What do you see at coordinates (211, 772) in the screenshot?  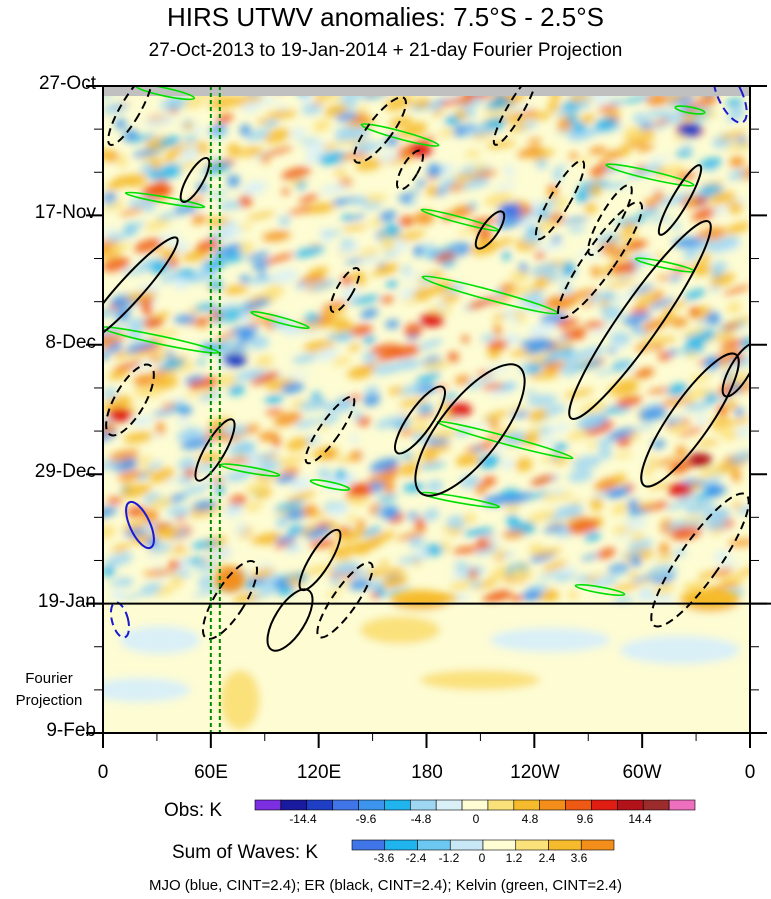 I see `x-tick-label: 60E` at bounding box center [211, 772].